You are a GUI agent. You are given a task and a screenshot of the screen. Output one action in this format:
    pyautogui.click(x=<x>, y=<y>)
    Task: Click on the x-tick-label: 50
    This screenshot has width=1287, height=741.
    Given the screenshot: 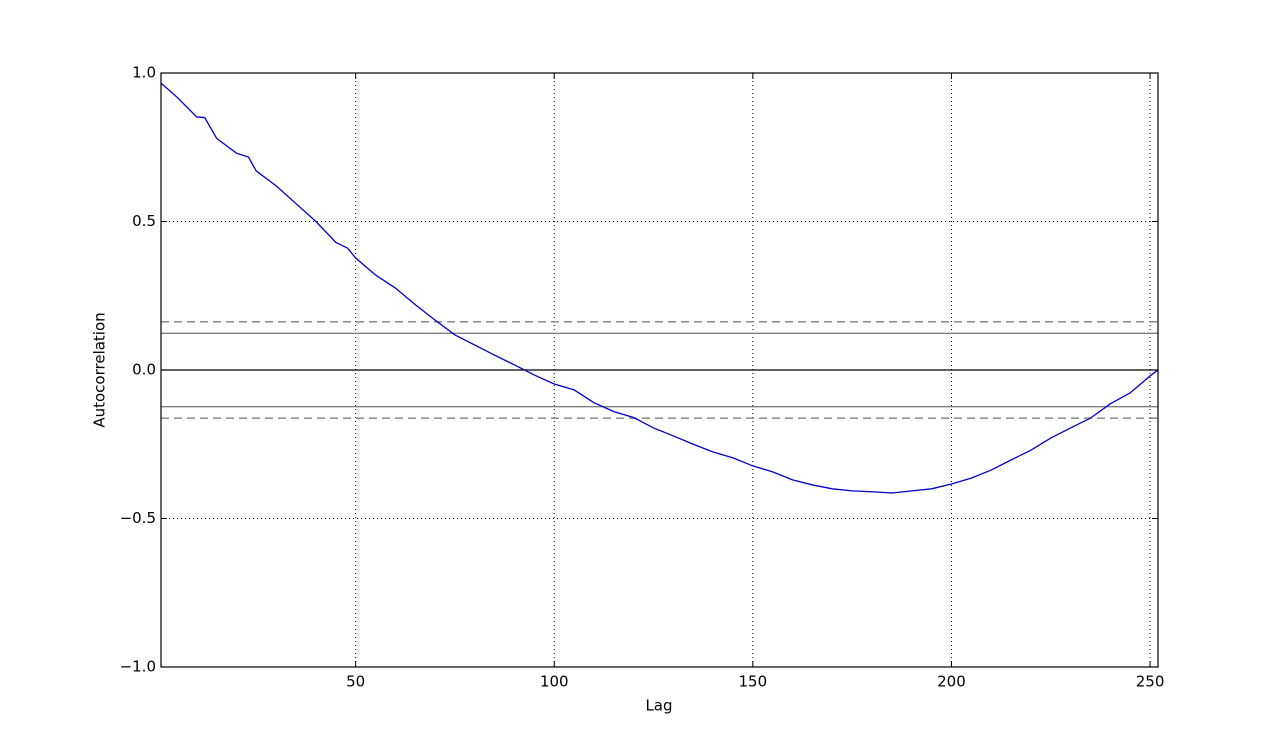 What is the action you would take?
    pyautogui.click(x=355, y=682)
    